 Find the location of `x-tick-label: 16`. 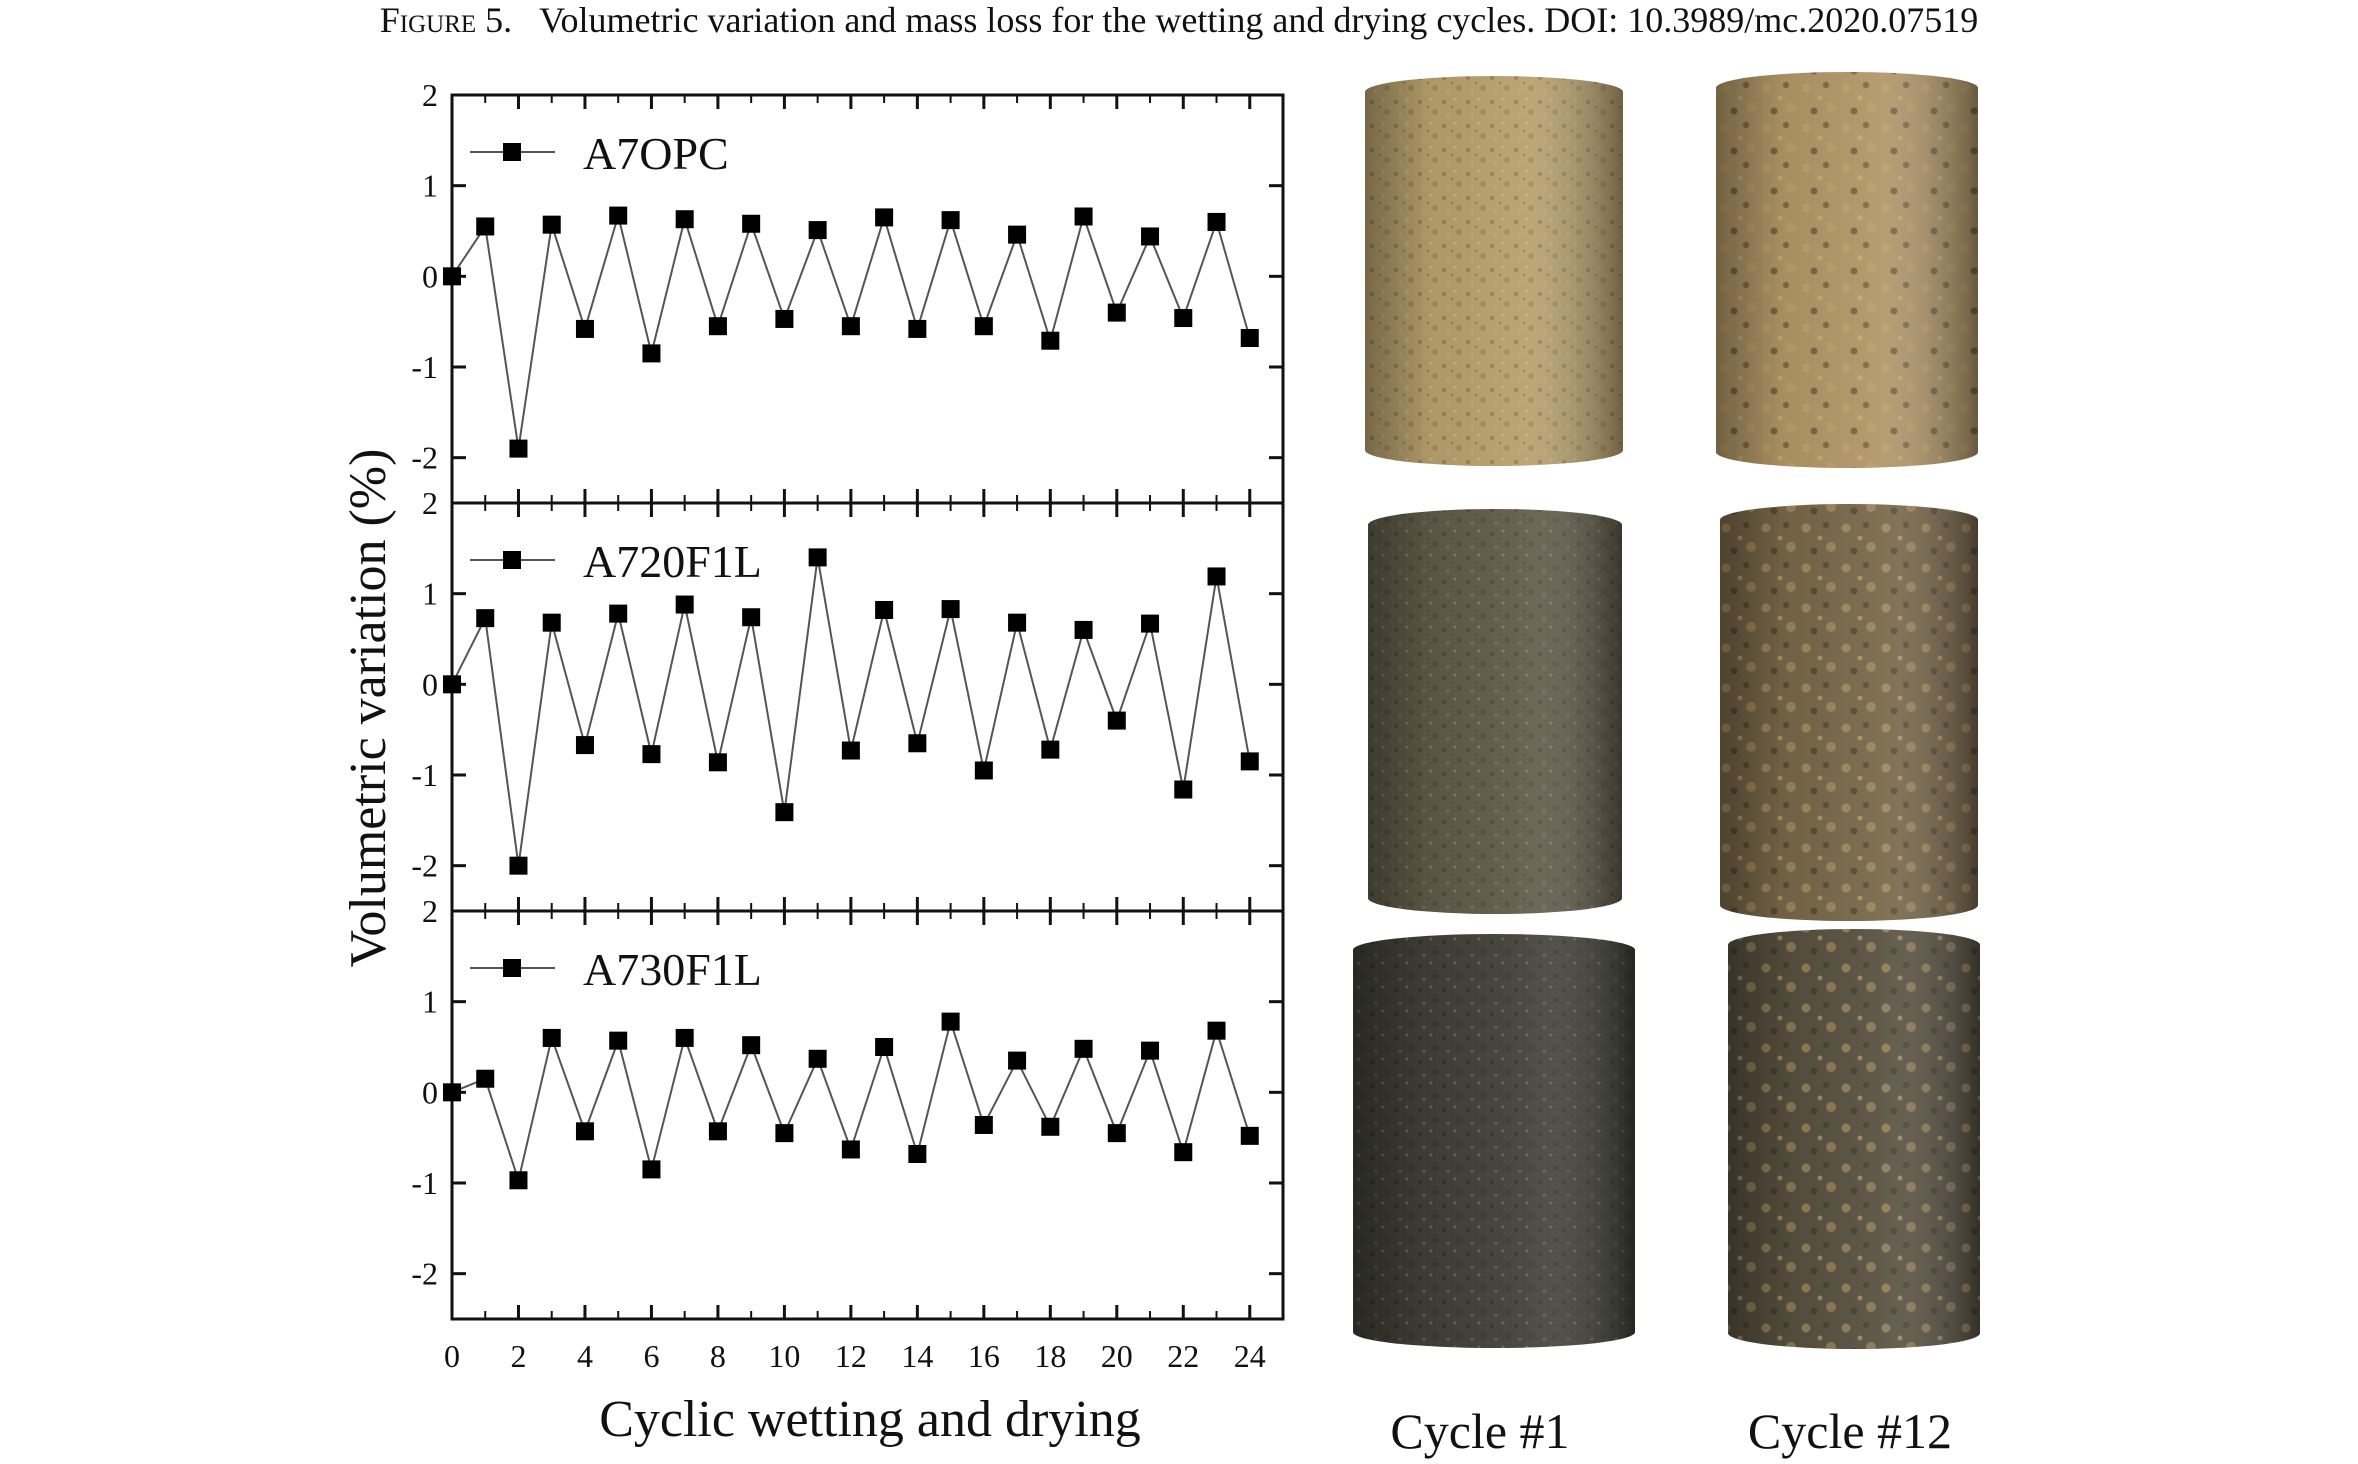

x-tick-label: 16 is located at coordinates (984, 1356).